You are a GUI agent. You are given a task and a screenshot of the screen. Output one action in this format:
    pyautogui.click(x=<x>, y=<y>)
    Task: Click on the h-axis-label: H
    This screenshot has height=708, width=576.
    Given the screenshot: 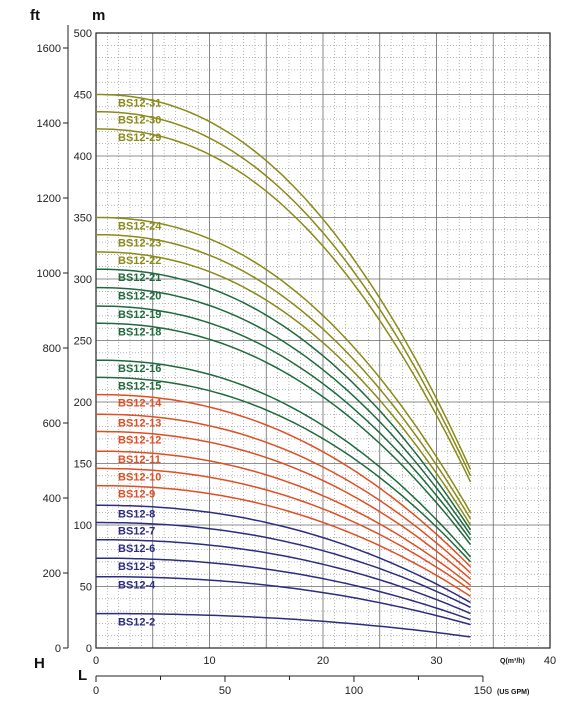 What is the action you would take?
    pyautogui.click(x=39, y=663)
    